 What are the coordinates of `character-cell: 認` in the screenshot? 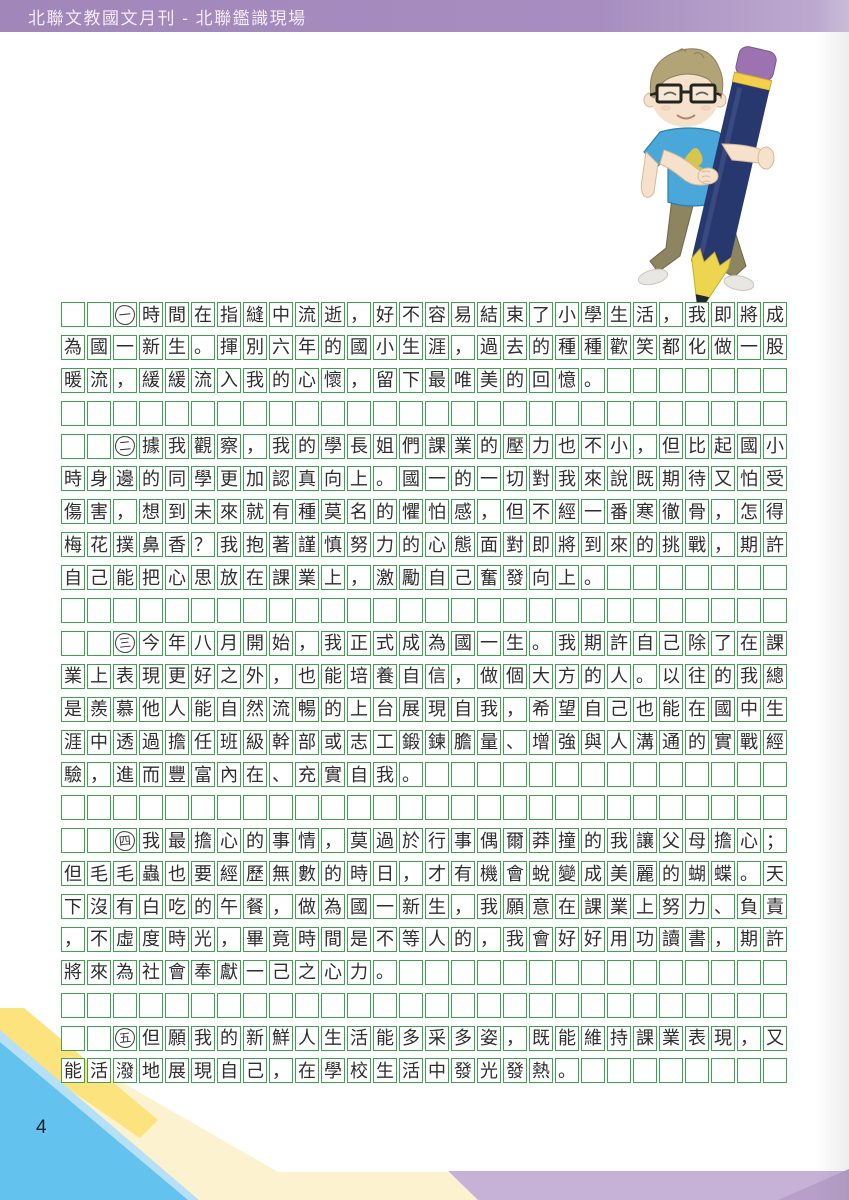 It's located at (281, 479).